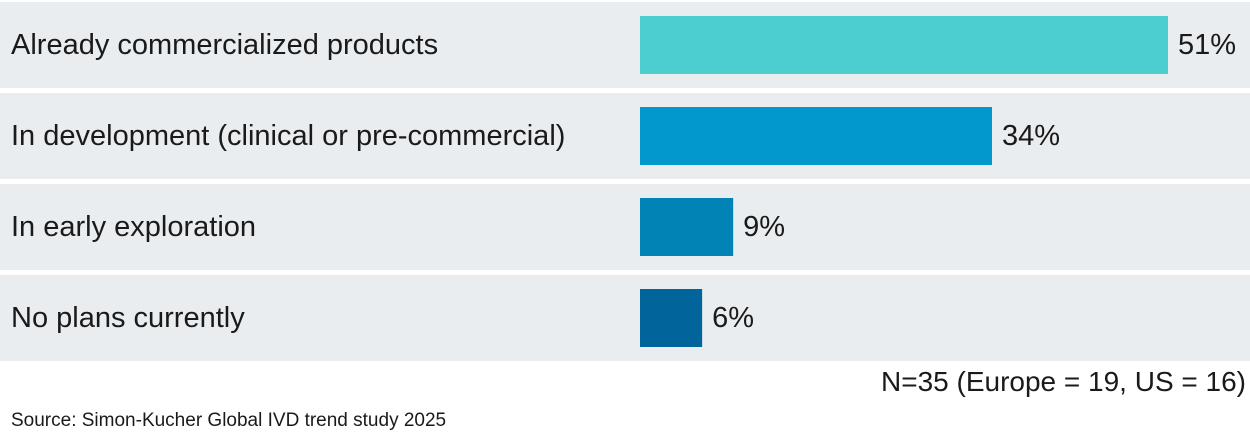 This screenshot has width=1250, height=442. I want to click on category-label-3: In early exploration, so click(133, 227).